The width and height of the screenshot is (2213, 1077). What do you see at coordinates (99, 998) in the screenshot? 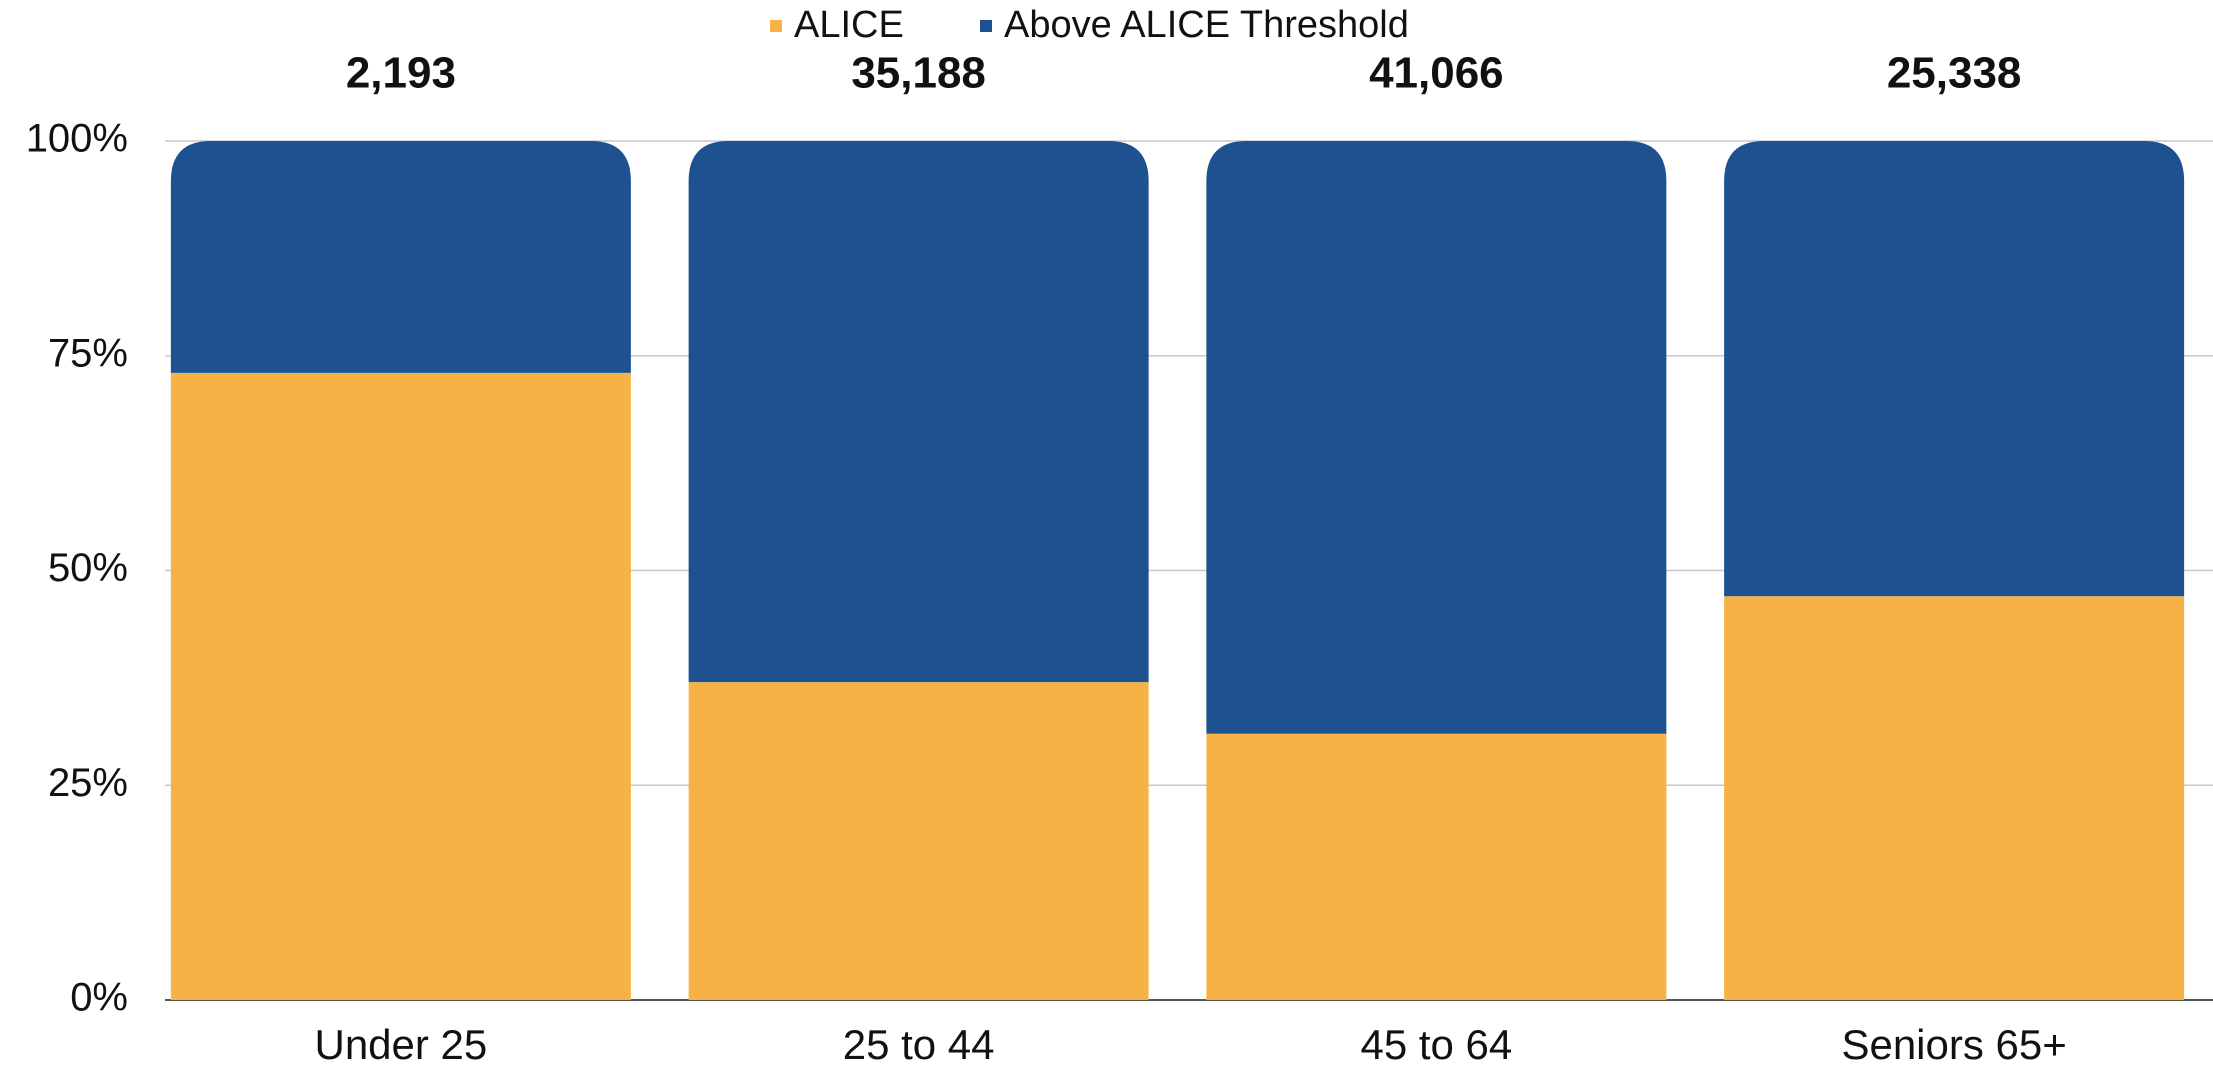
I see `y-tick-label: 0%` at bounding box center [99, 998].